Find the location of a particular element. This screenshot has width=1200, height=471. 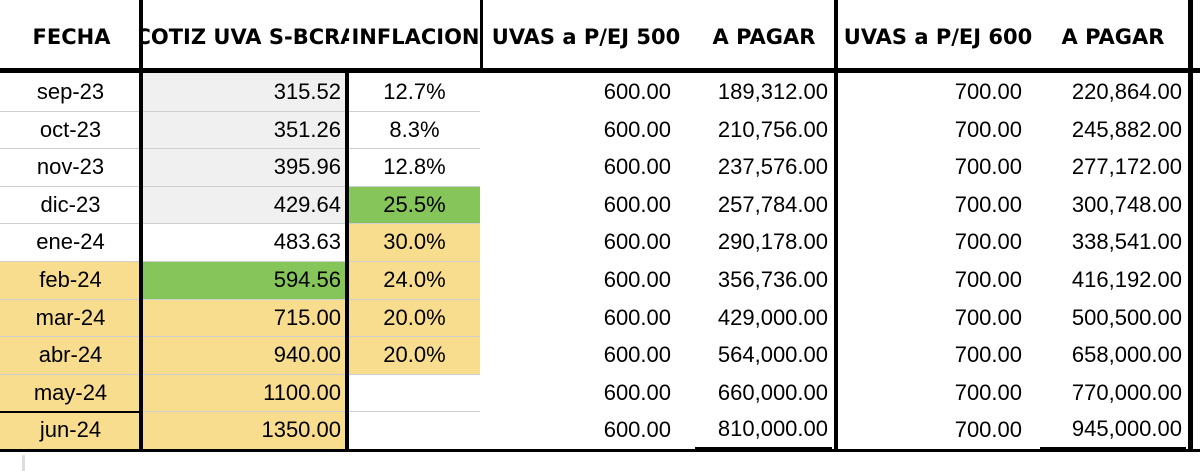

cell-cotiz: 715.00 is located at coordinates (244, 317).